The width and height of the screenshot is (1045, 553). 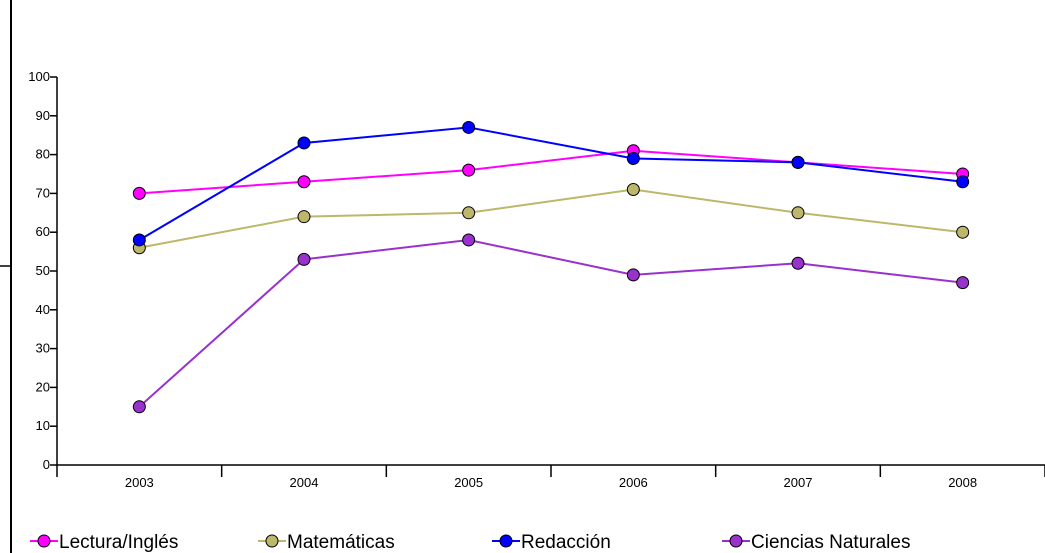 I want to click on y-tick-label: 40, so click(x=43, y=309).